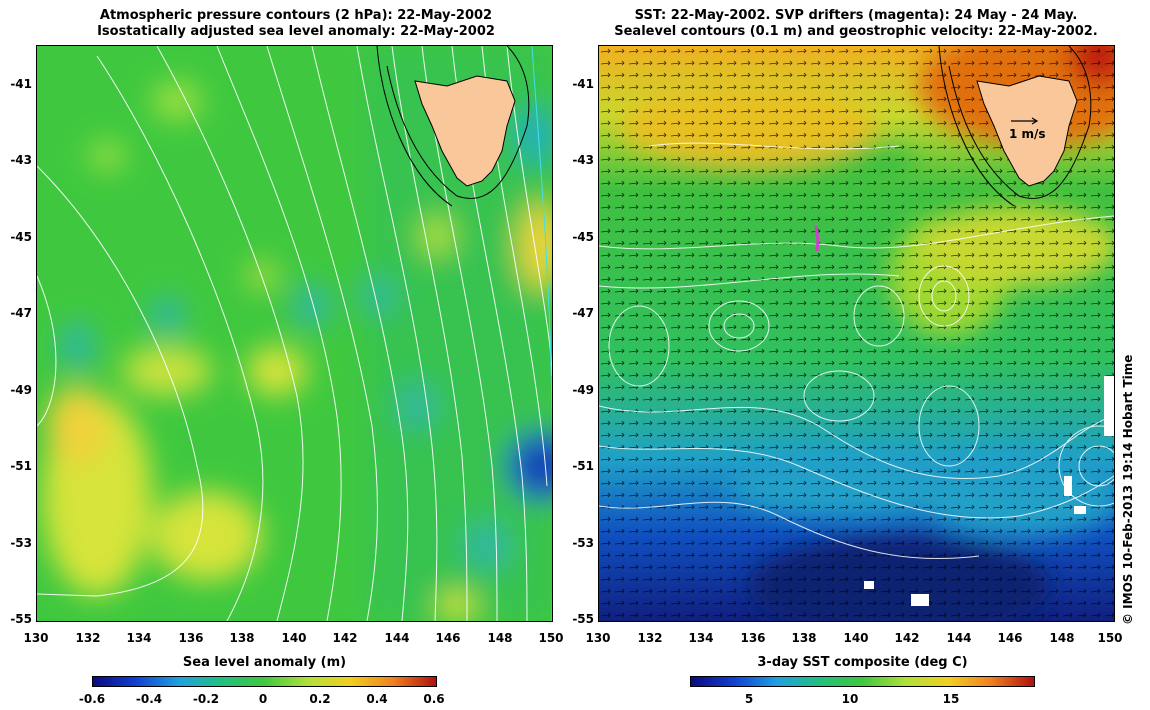 The image size is (1150, 710). I want to click on right-y-tick: -45, so click(583, 237).